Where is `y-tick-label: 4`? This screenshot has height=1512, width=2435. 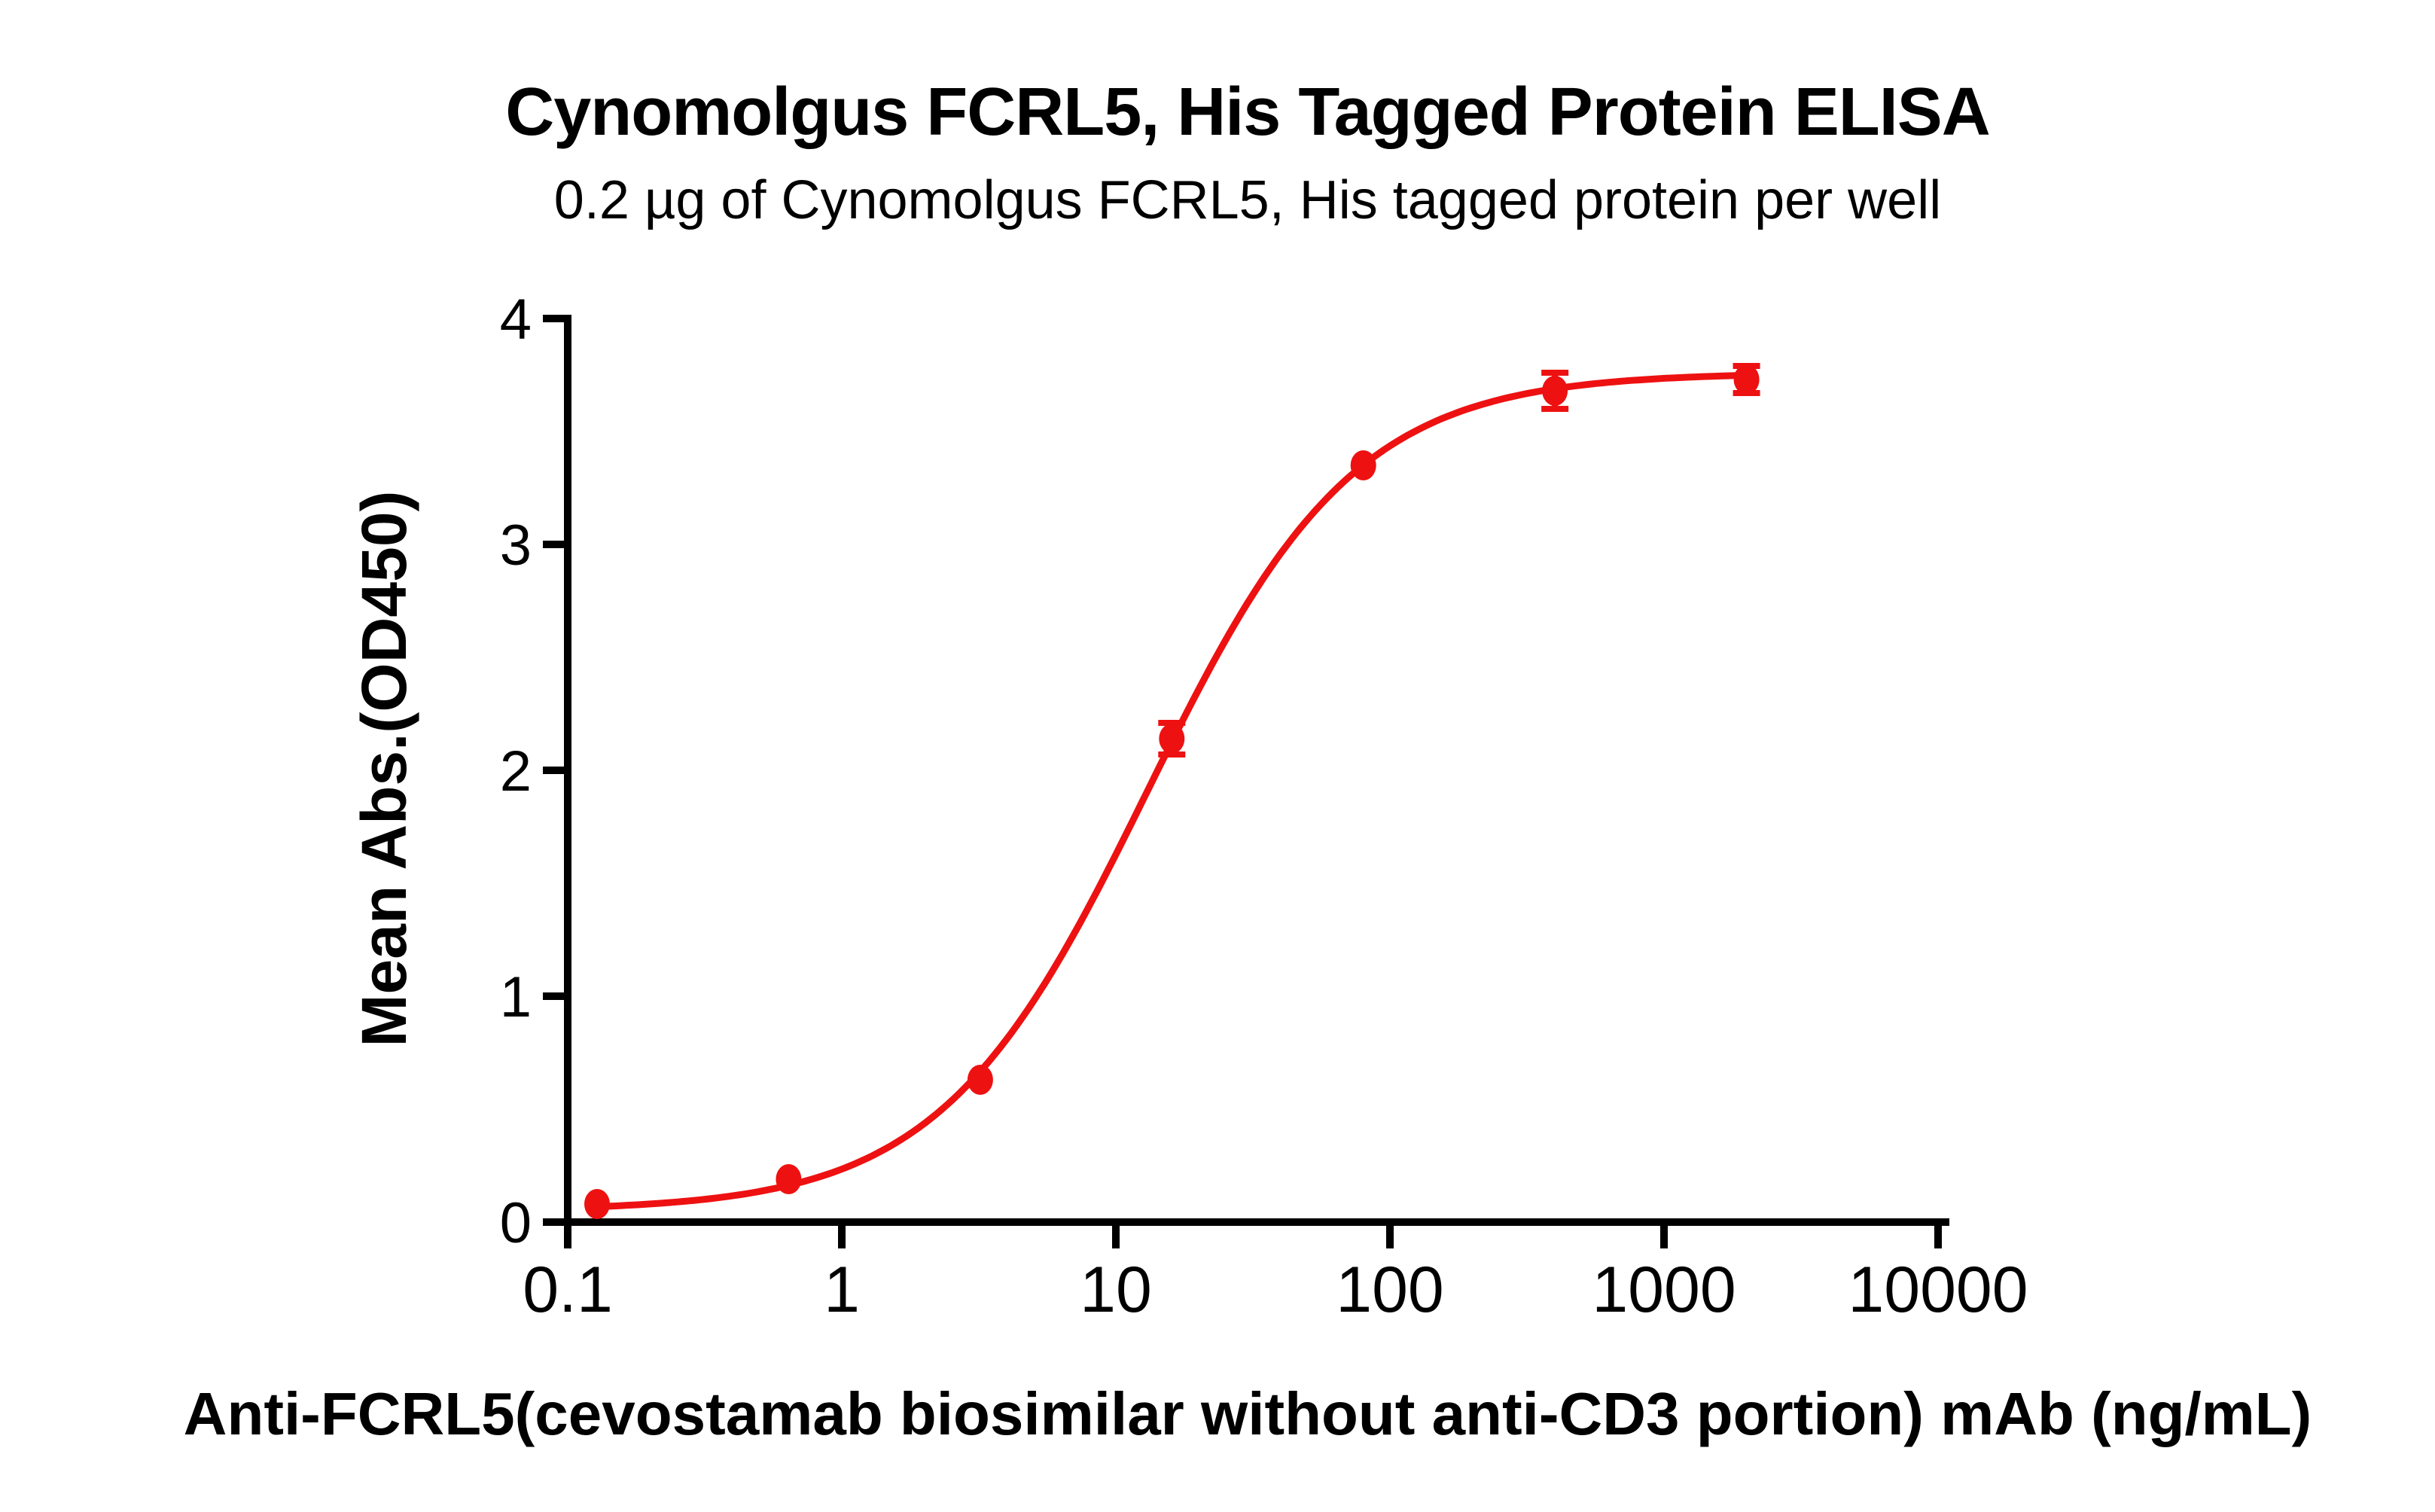
y-tick-label: 4 is located at coordinates (516, 320).